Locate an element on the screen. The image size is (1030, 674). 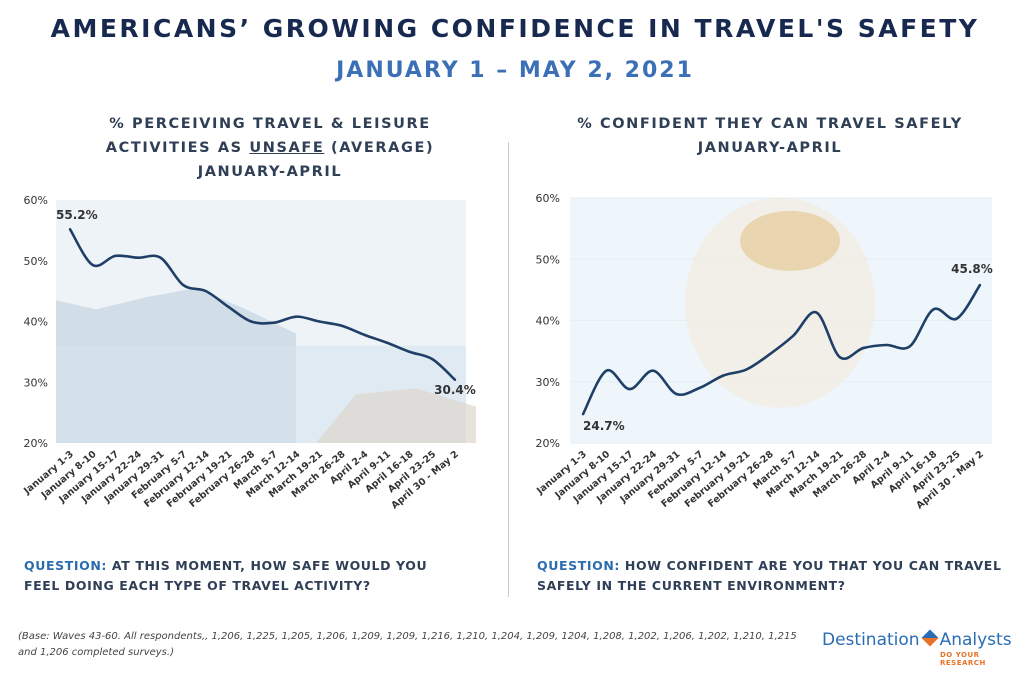
left-rock-shape is located at coordinates (396, 415).